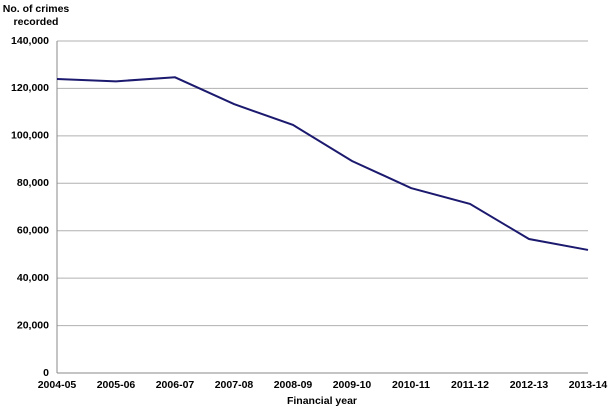 Image resolution: width=614 pixels, height=410 pixels. What do you see at coordinates (352, 385) in the screenshot?
I see `x-tick-label: 2009-10` at bounding box center [352, 385].